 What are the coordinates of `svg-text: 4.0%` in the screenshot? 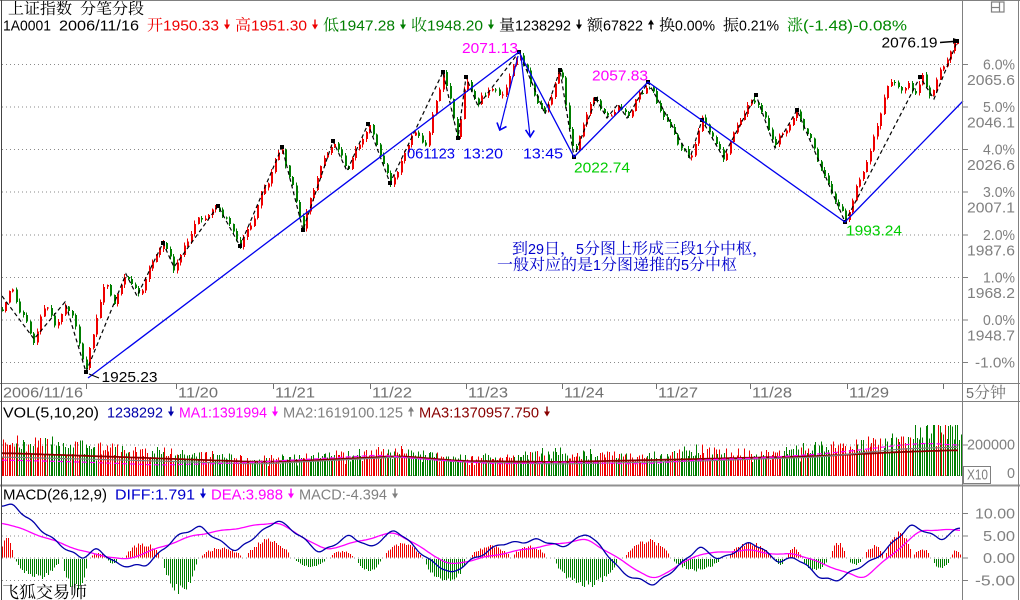 It's located at (999, 151).